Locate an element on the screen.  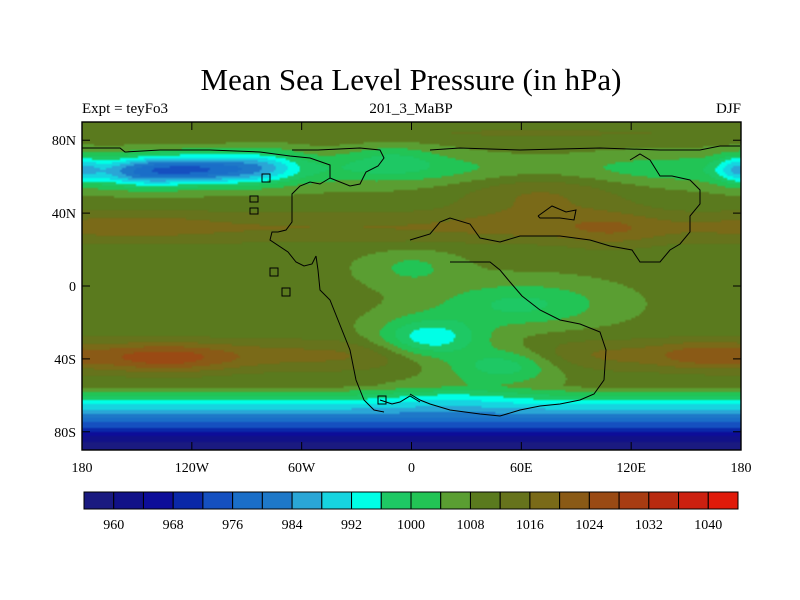
colorbar-label: 984 is located at coordinates (292, 525).